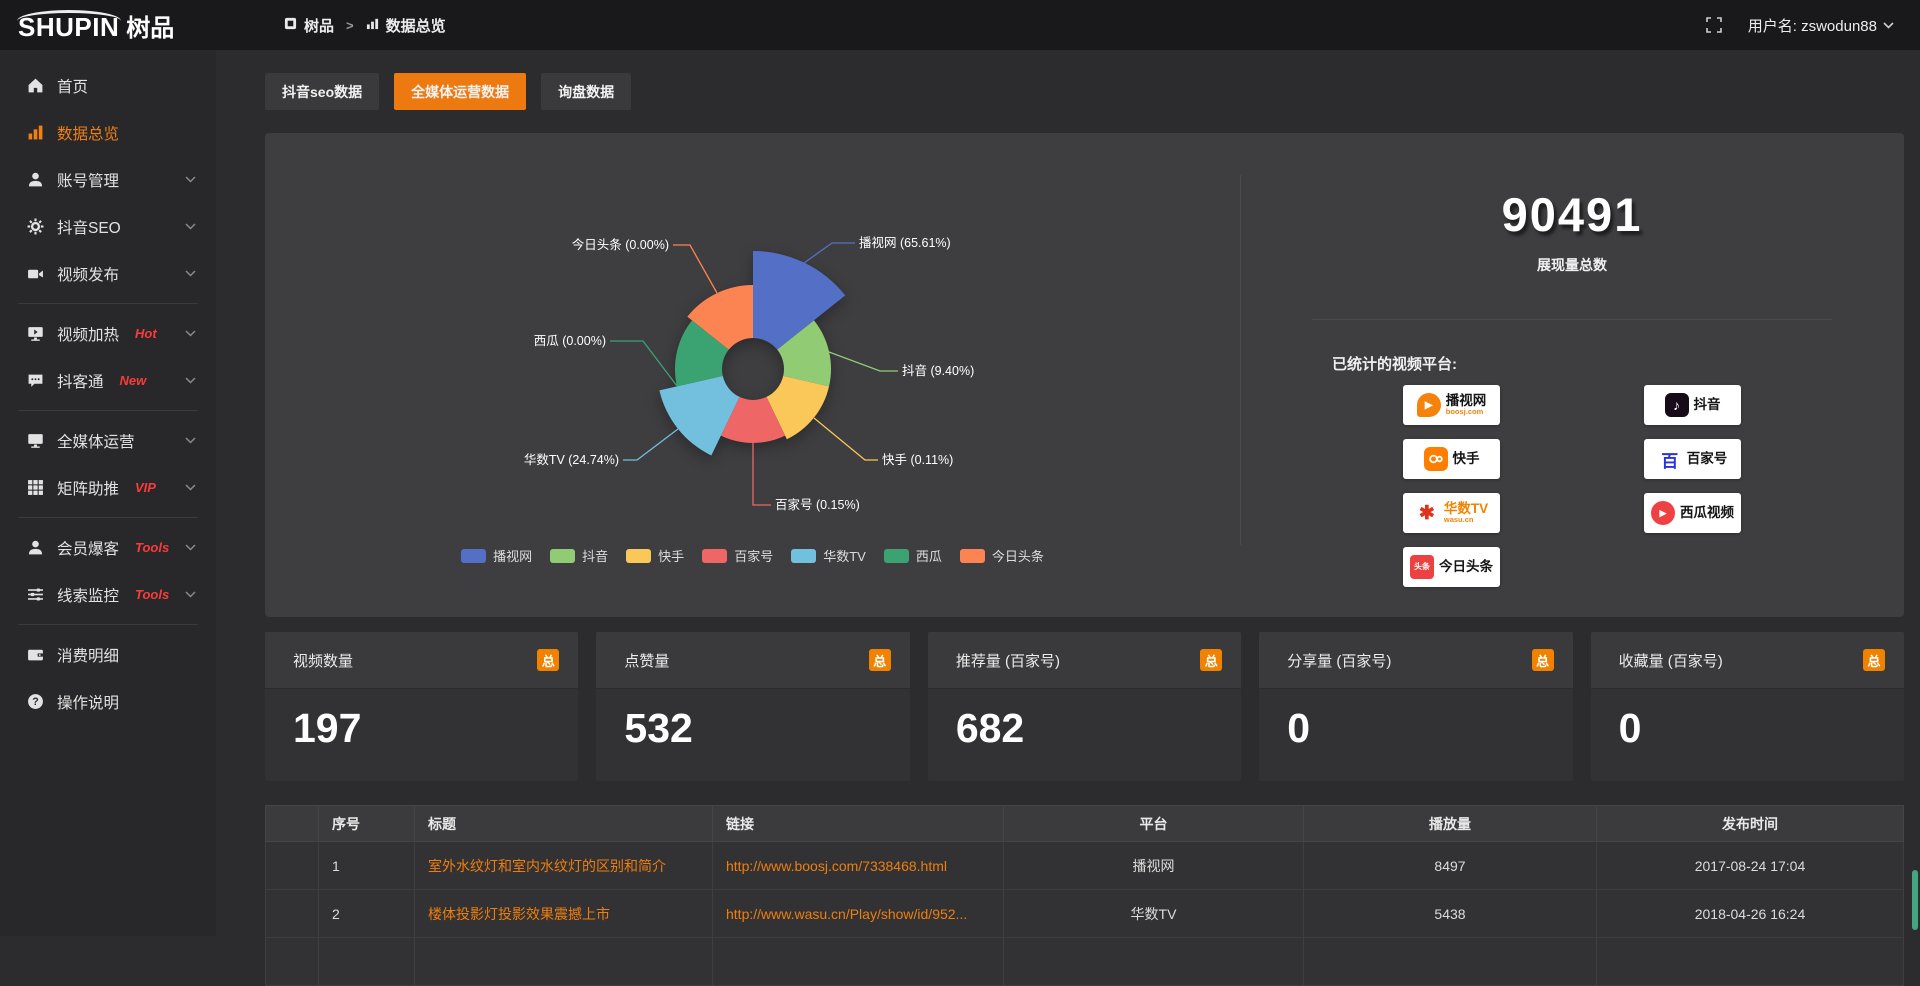 The image size is (1920, 986). What do you see at coordinates (1692, 405) in the screenshot?
I see `platform-badge-4: ♪ 抖音` at bounding box center [1692, 405].